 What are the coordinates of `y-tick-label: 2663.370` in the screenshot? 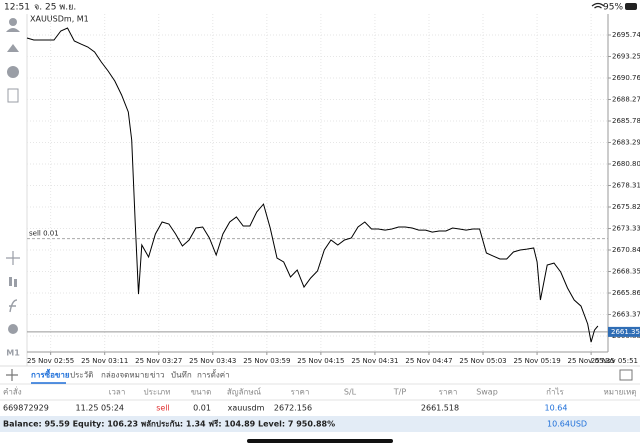 It's located at (626, 315).